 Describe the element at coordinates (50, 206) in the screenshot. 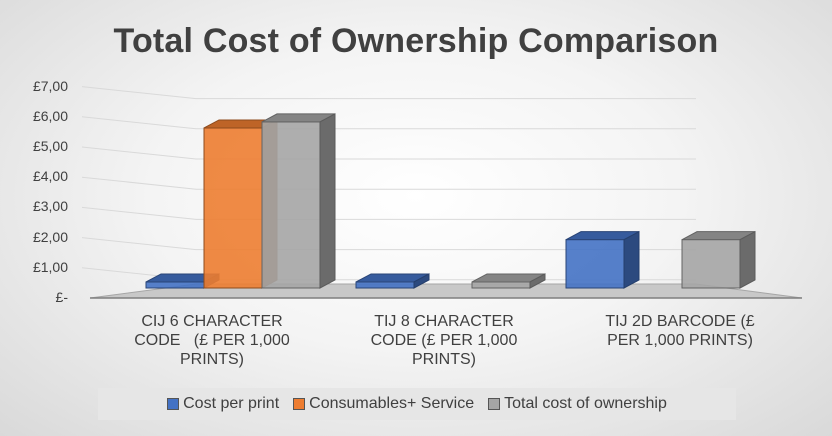

I see `y-tick-label: £3,00` at that location.